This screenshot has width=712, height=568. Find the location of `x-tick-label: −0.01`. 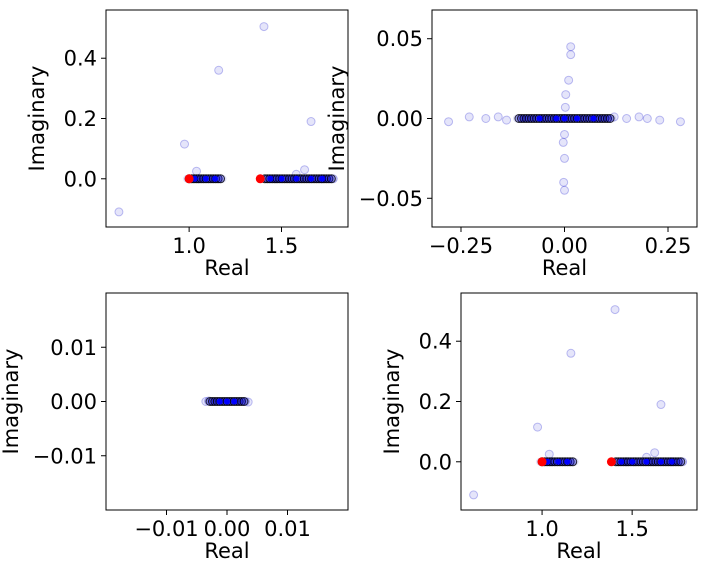

x-tick-label: −0.01 is located at coordinates (166, 529).